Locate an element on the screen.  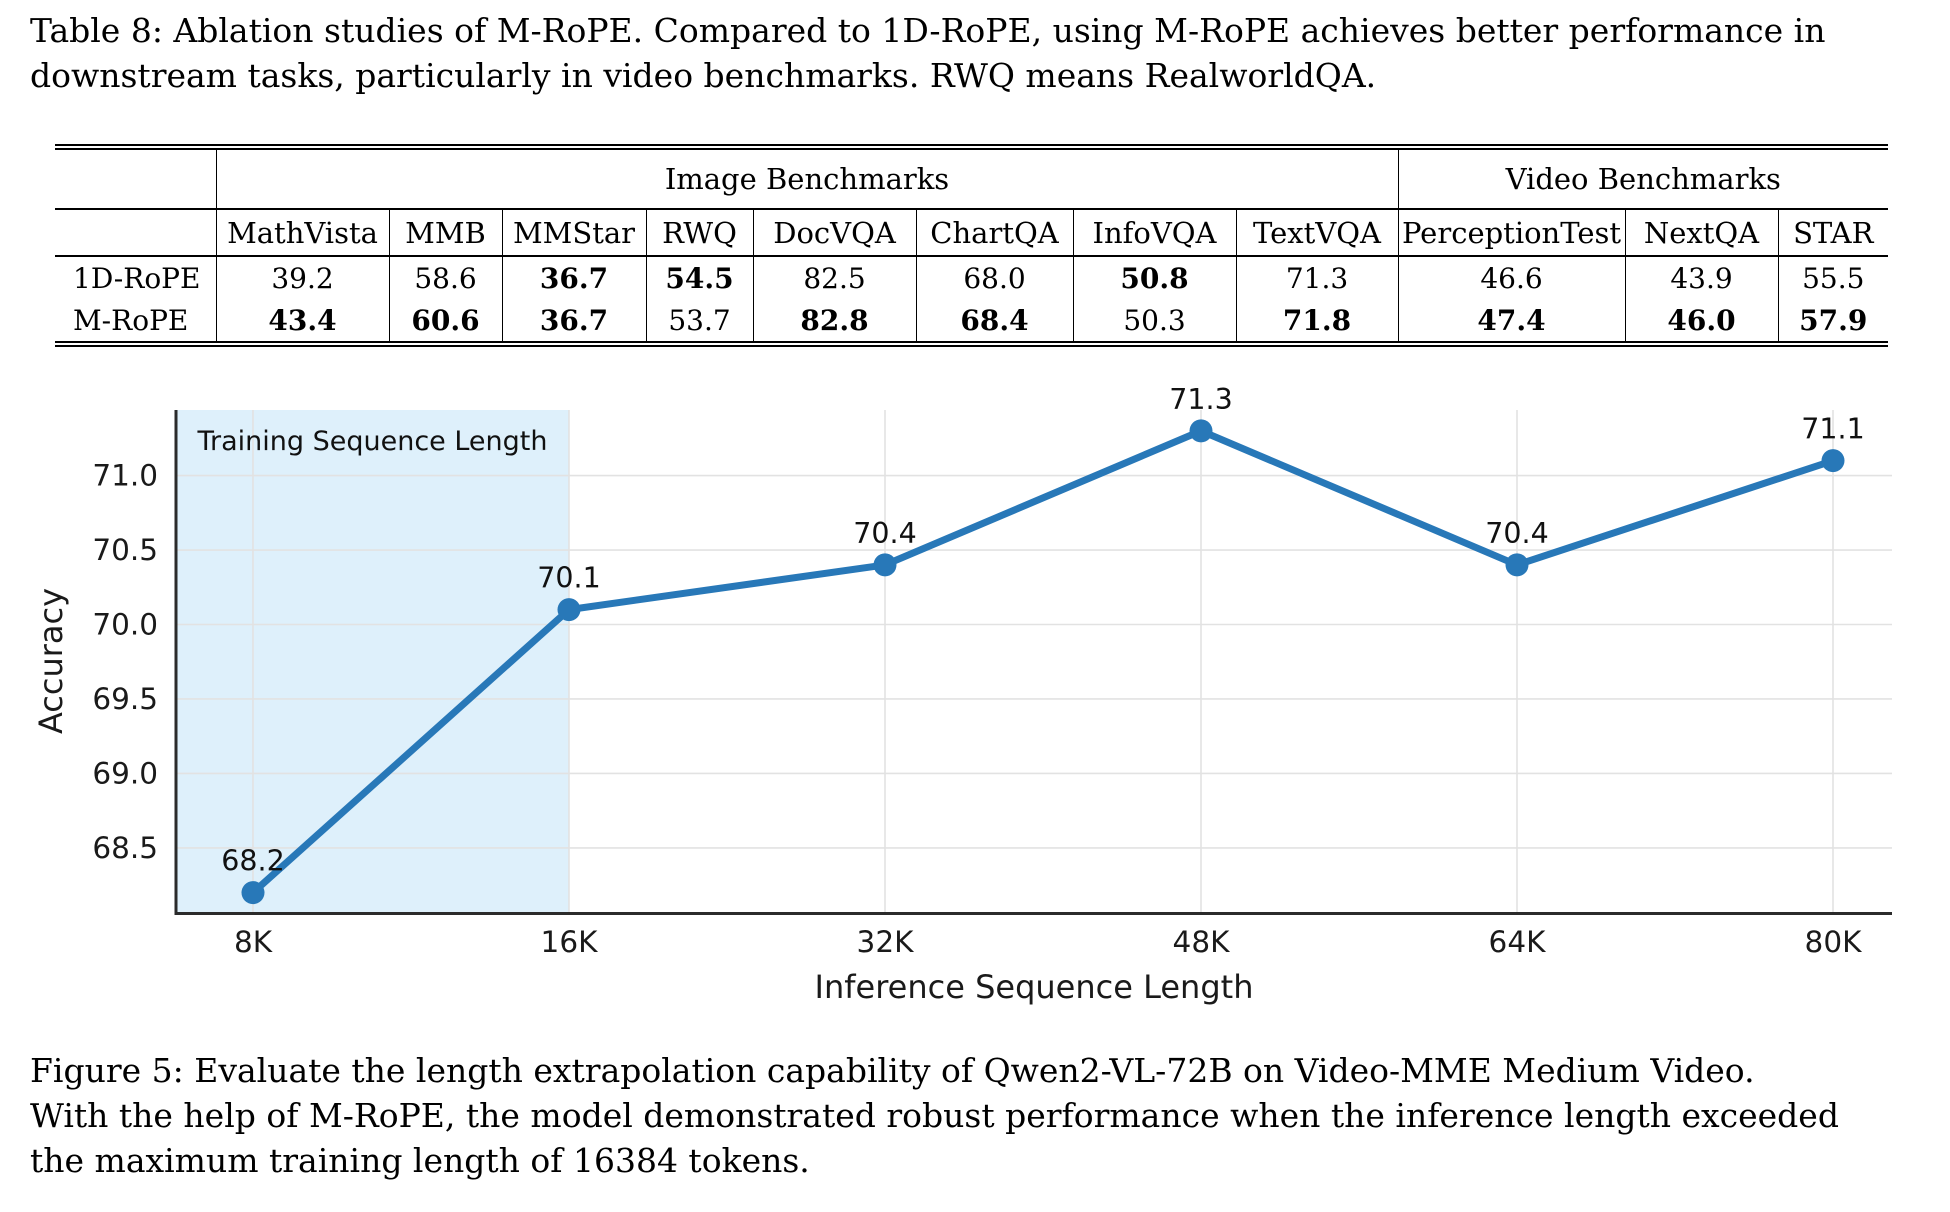
value-cell: 46.0 is located at coordinates (1702, 321).